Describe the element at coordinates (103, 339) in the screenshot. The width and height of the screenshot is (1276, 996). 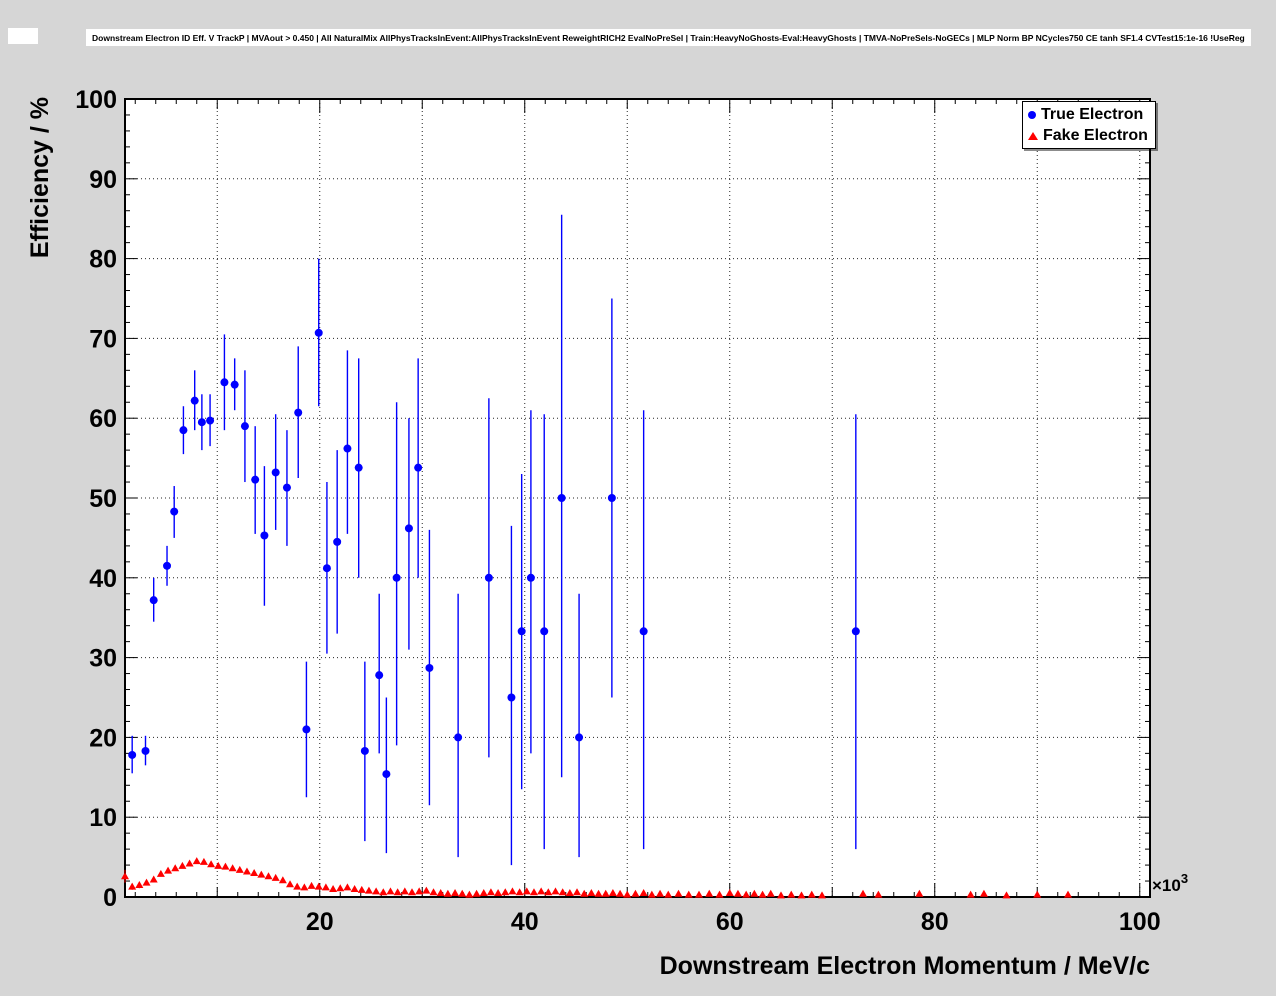
I see `y-tick-label: 70` at that location.